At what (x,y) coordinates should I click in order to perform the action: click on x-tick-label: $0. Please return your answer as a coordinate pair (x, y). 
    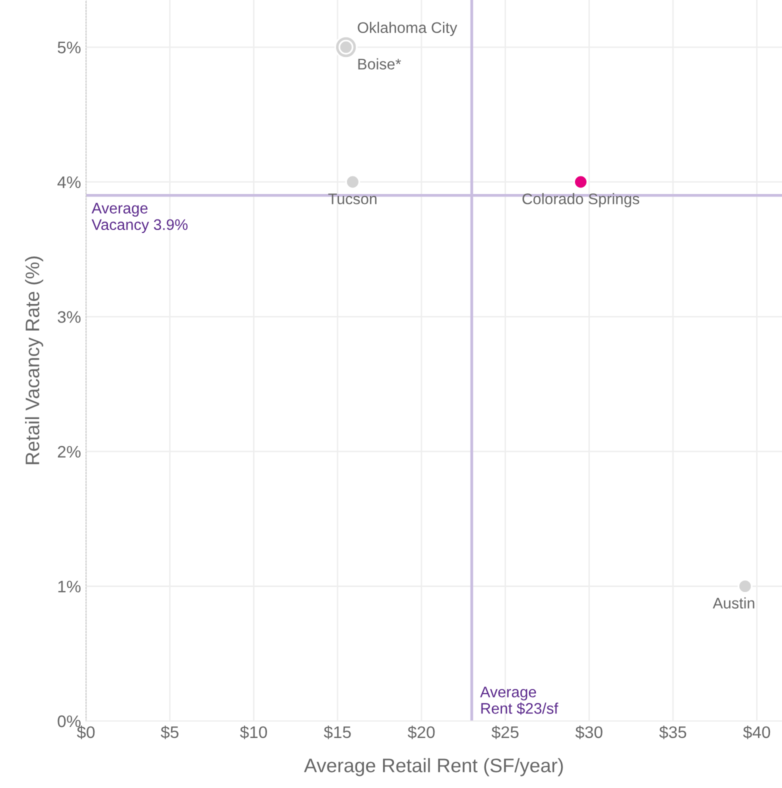
    Looking at the image, I should click on (85, 733).